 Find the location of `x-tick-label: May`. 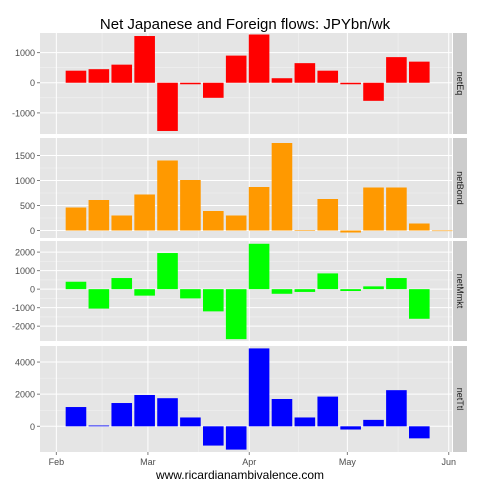

x-tick-label: May is located at coordinates (348, 462).